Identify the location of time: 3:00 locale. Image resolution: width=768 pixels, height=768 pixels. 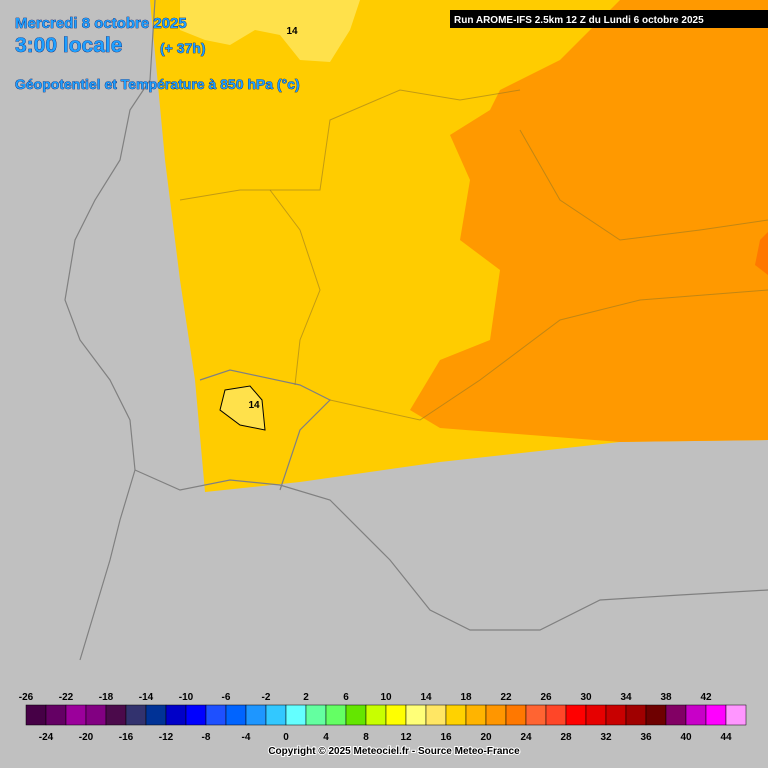
(68, 45).